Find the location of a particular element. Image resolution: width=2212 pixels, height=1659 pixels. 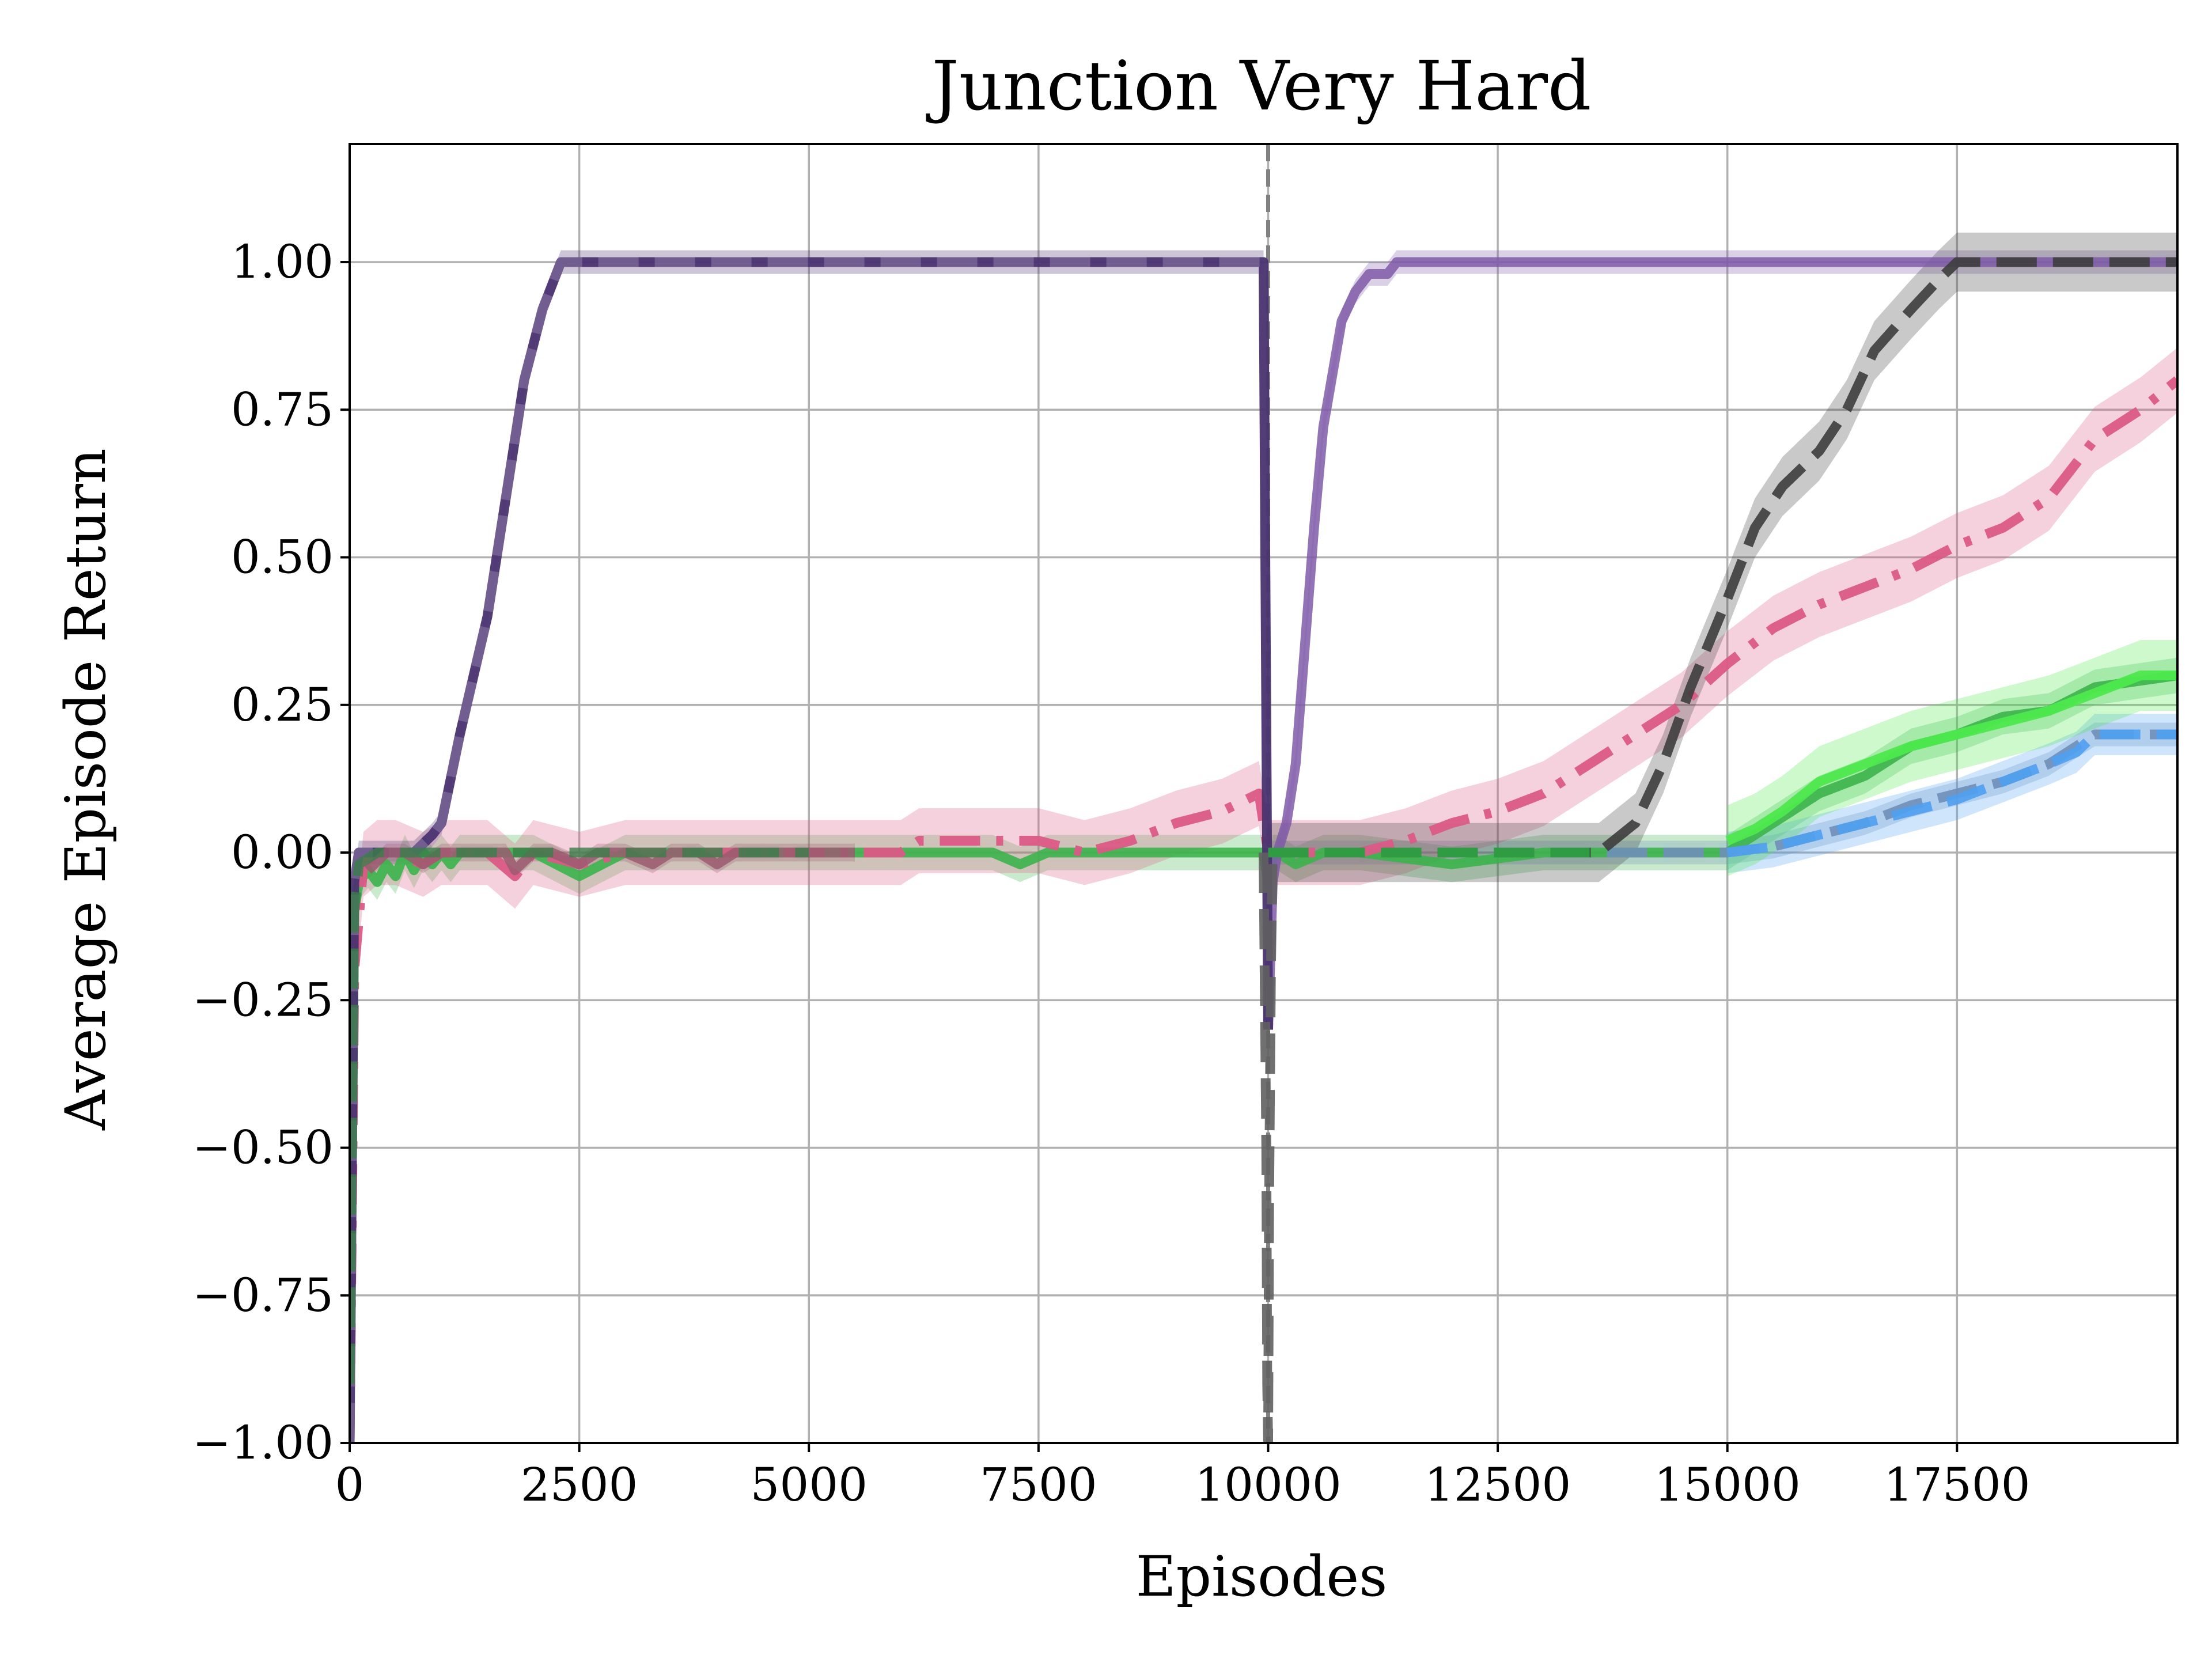

x-tick-label: 10000 is located at coordinates (1268, 1485).